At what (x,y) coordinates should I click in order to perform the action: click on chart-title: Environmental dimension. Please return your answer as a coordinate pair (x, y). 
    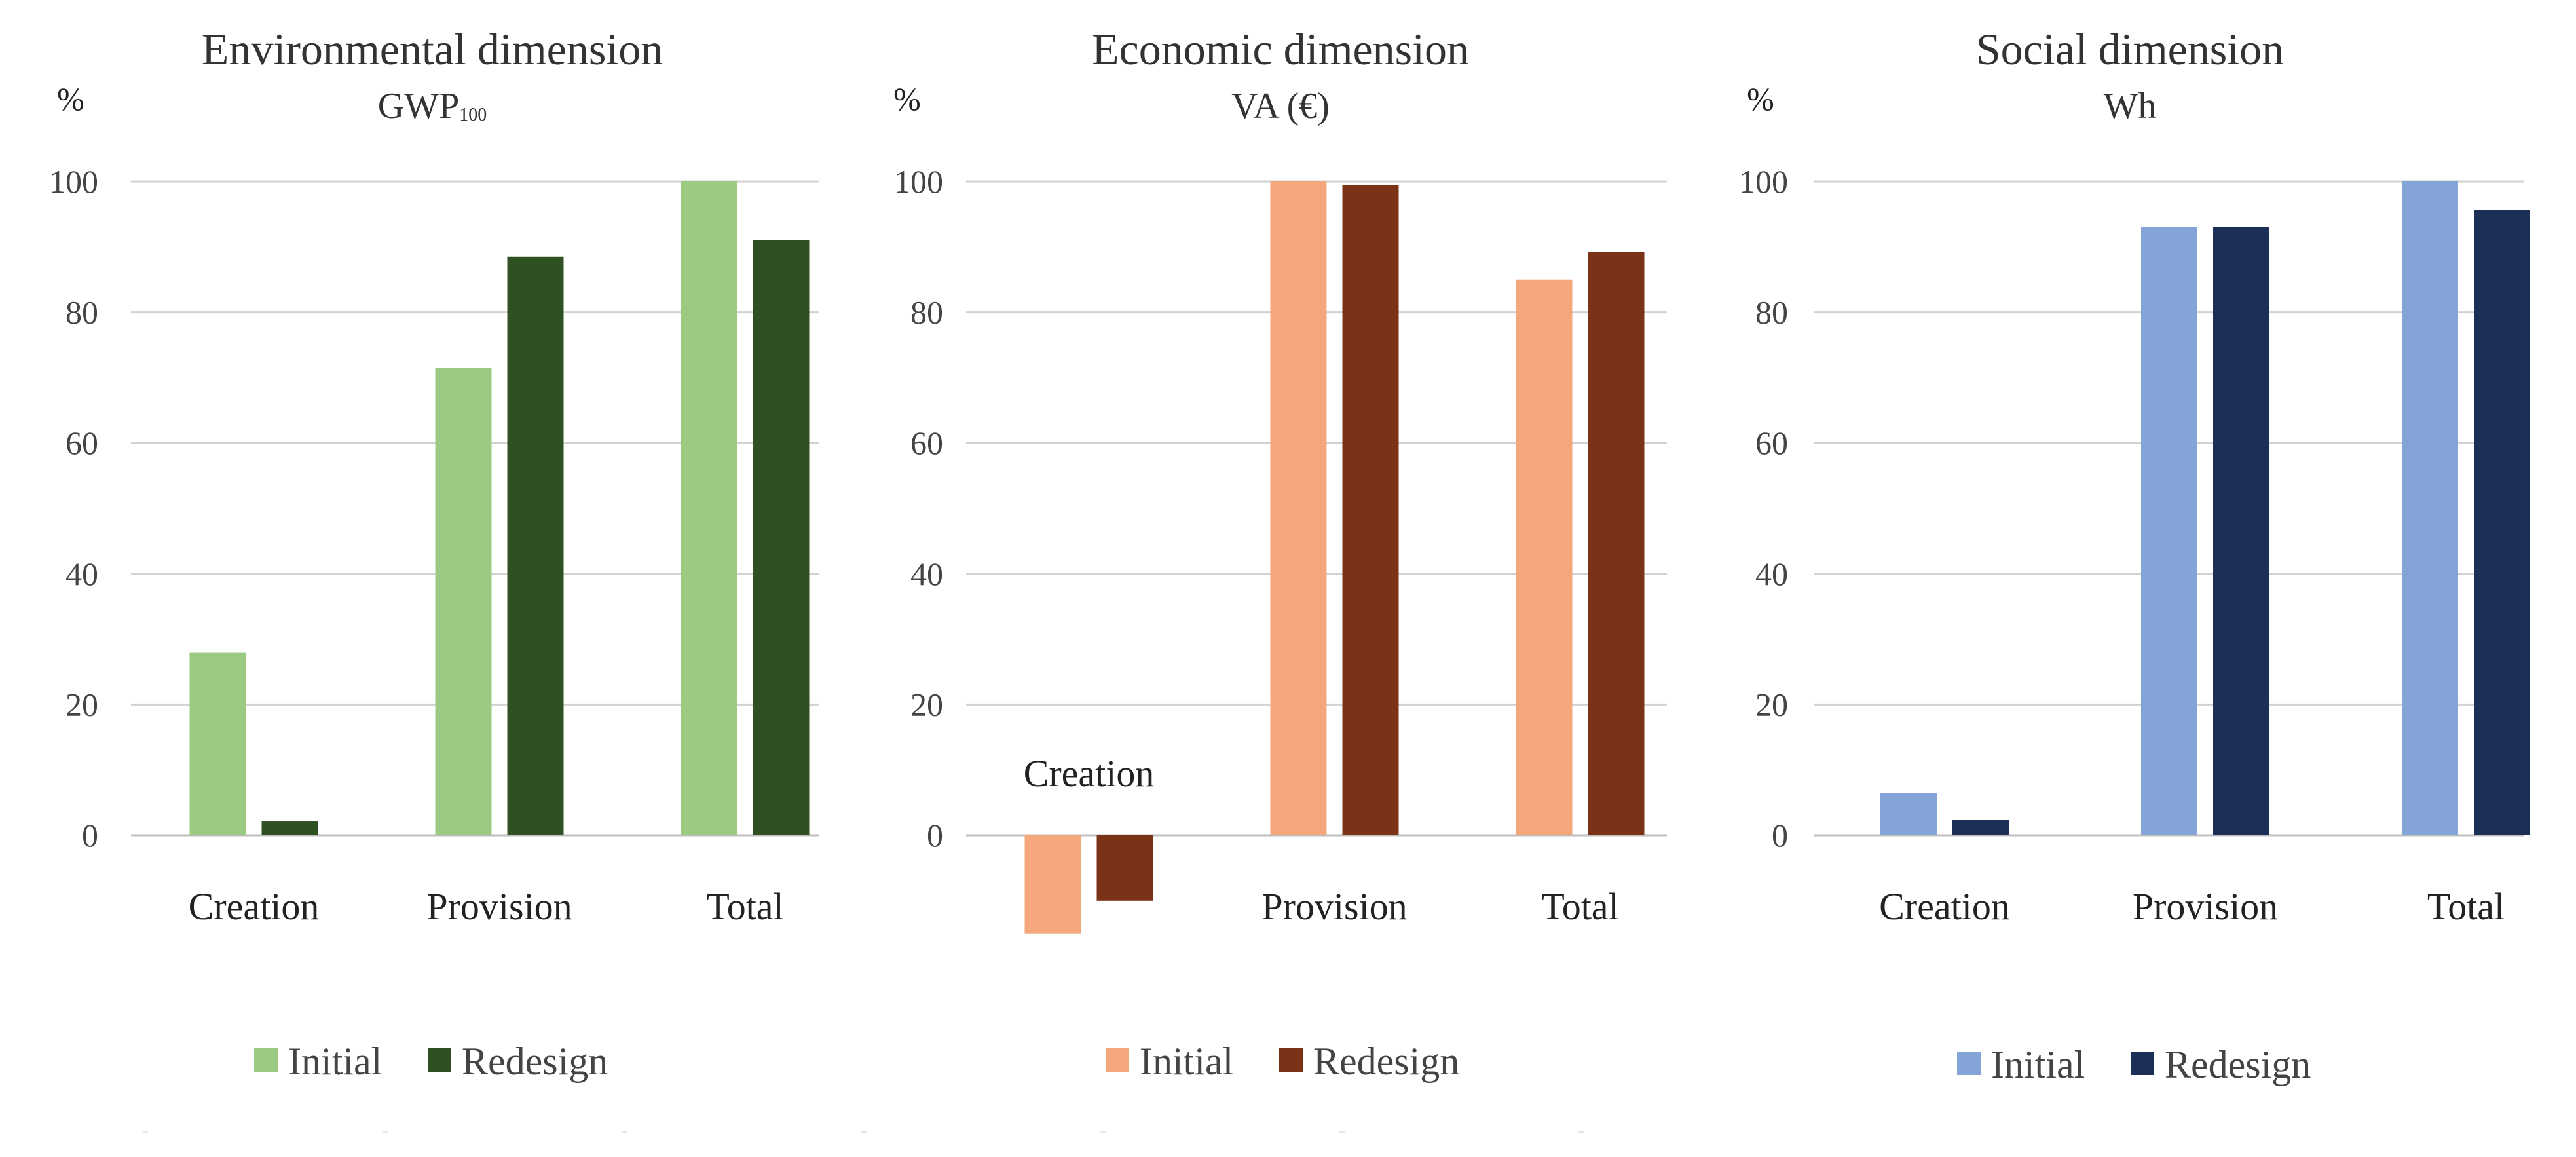
    Looking at the image, I should click on (432, 49).